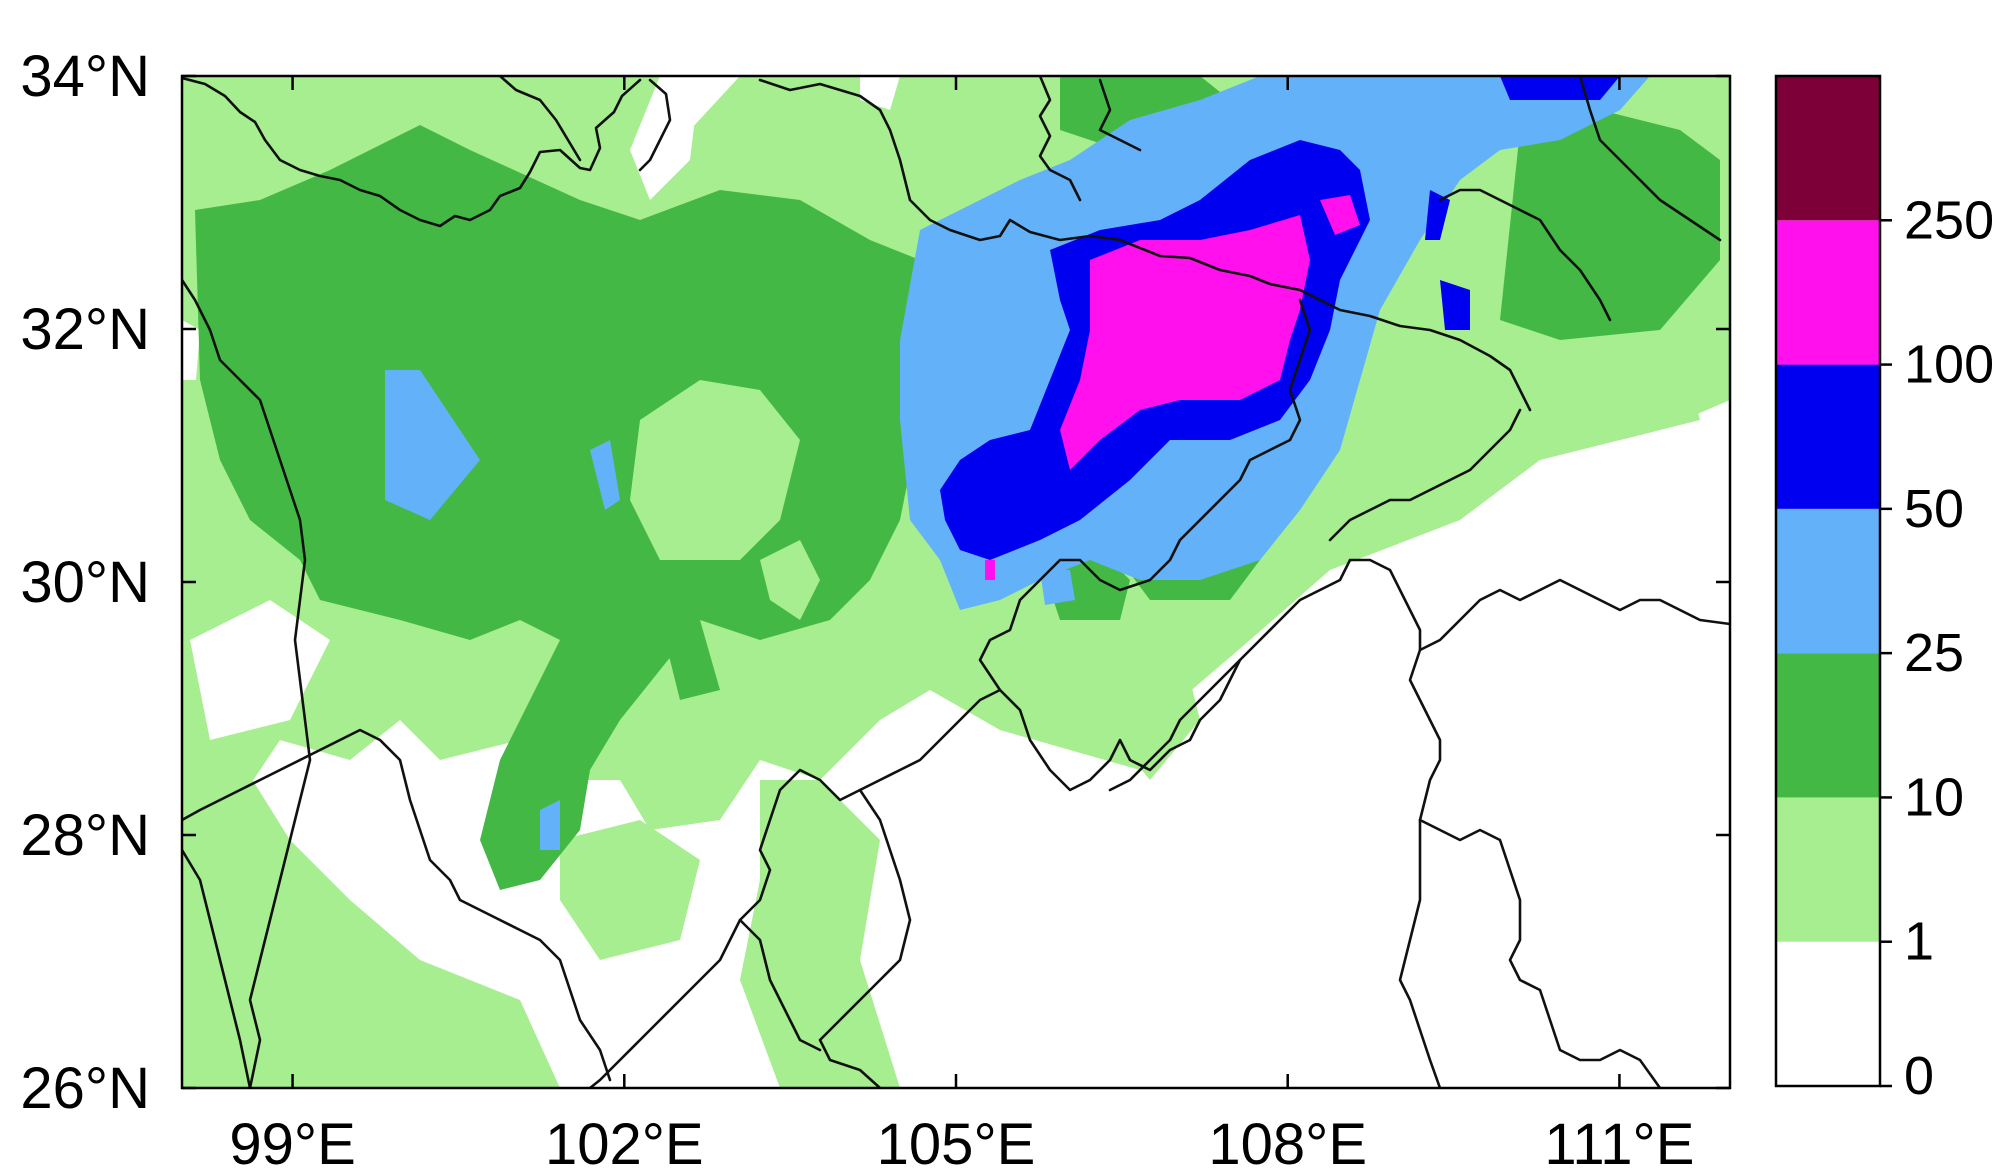  What do you see at coordinates (1949, 365) in the screenshot?
I see `colorbar-level-label: 100` at bounding box center [1949, 365].